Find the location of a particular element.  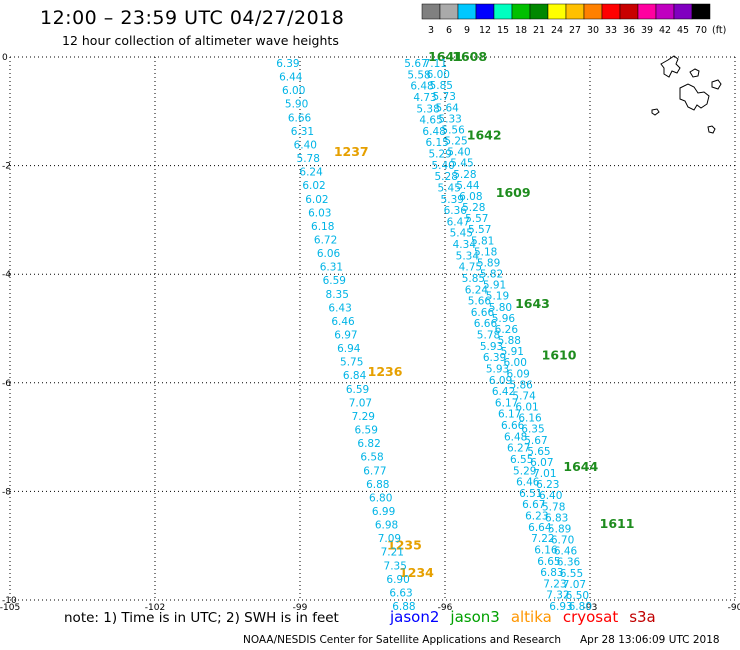

swh-value: 6.44 is located at coordinates (291, 78).